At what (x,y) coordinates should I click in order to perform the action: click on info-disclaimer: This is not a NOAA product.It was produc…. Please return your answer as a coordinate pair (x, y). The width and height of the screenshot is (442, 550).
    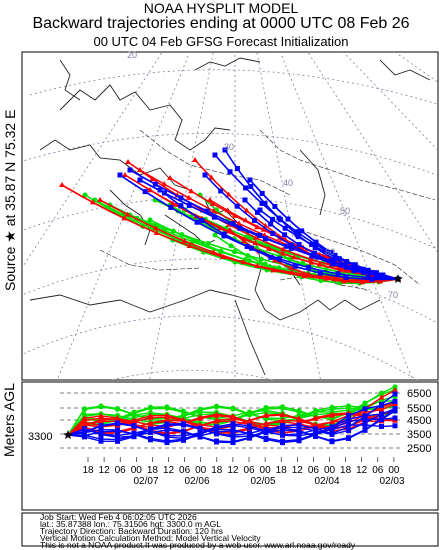
    Looking at the image, I should click on (198, 545).